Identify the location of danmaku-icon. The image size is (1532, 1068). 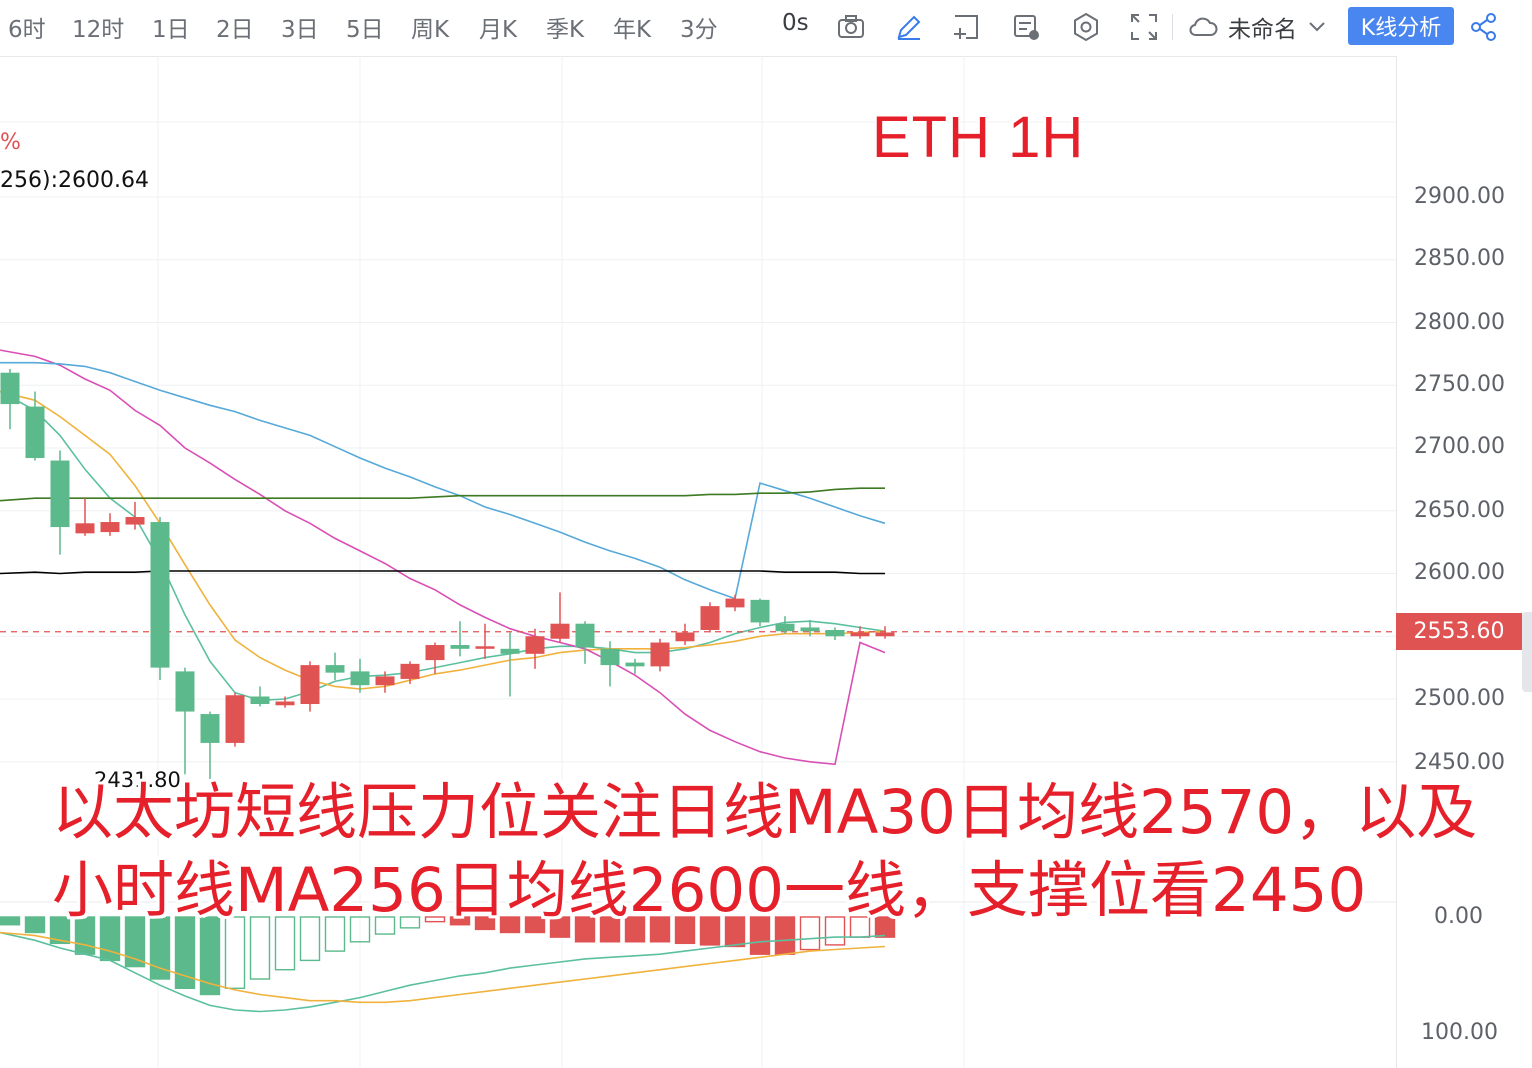
(1026, 27).